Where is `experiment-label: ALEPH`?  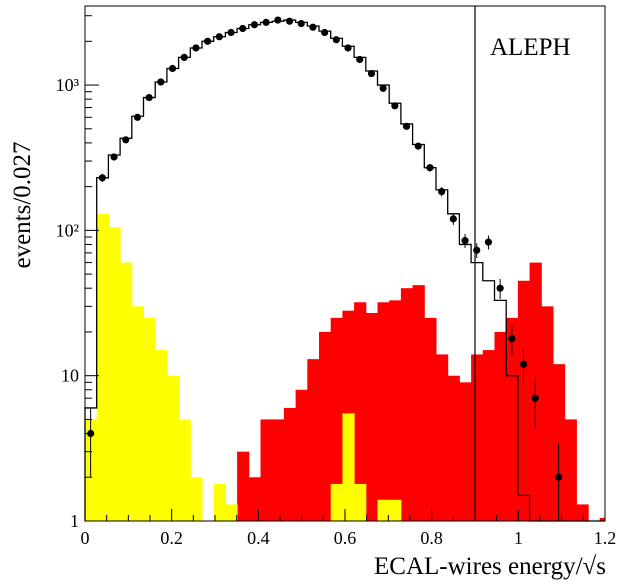
experiment-label: ALEPH is located at coordinates (530, 47).